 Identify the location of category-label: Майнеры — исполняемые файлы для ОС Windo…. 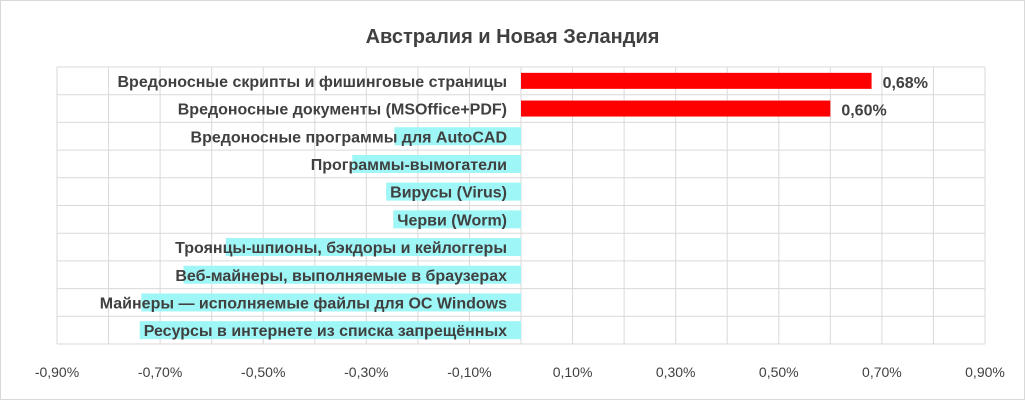
(303, 303).